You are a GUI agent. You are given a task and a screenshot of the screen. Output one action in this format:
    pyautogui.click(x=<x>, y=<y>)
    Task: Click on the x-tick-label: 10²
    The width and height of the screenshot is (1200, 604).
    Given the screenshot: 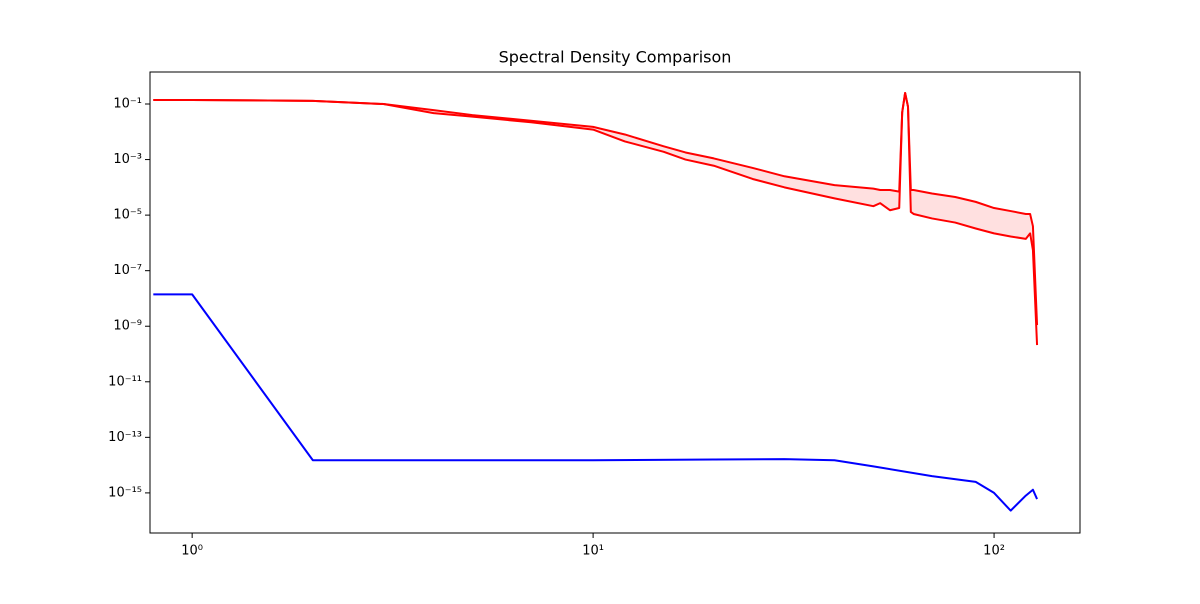 What is the action you would take?
    pyautogui.click(x=994, y=551)
    